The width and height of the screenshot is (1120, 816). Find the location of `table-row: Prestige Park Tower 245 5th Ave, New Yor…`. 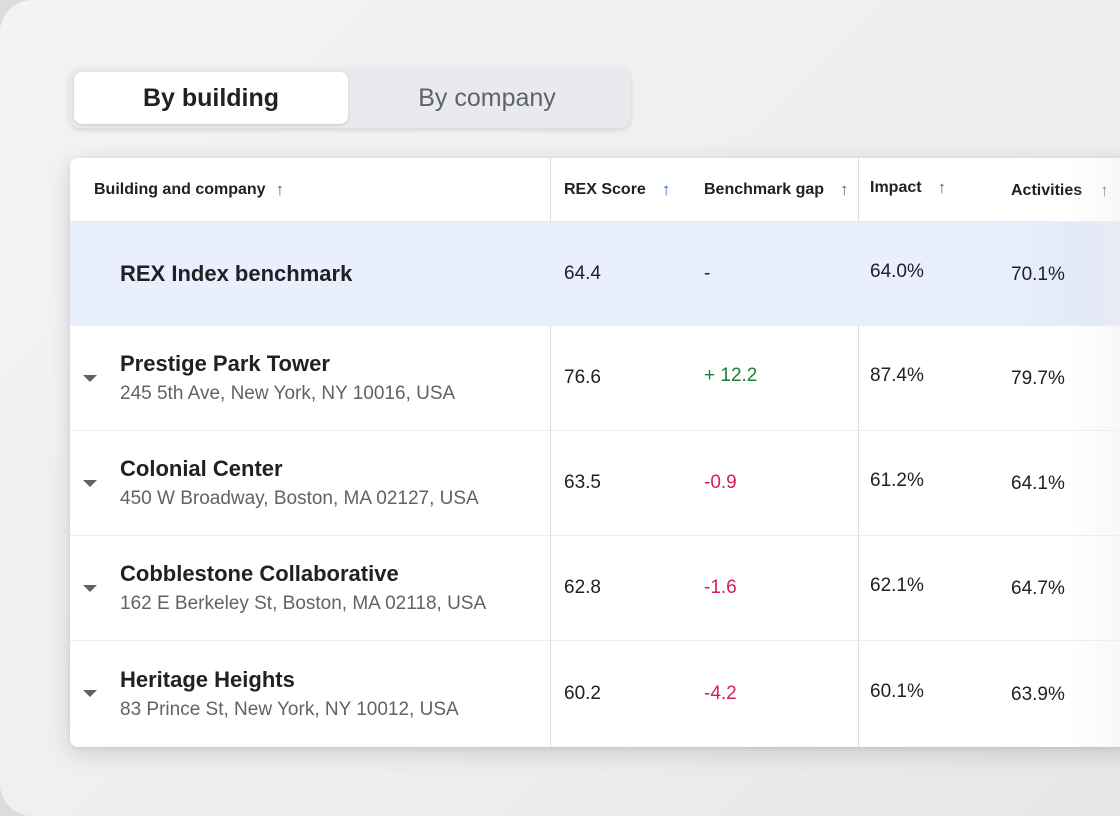

table-row: Prestige Park Tower 245 5th Ave, New Yor… is located at coordinates (595, 378).